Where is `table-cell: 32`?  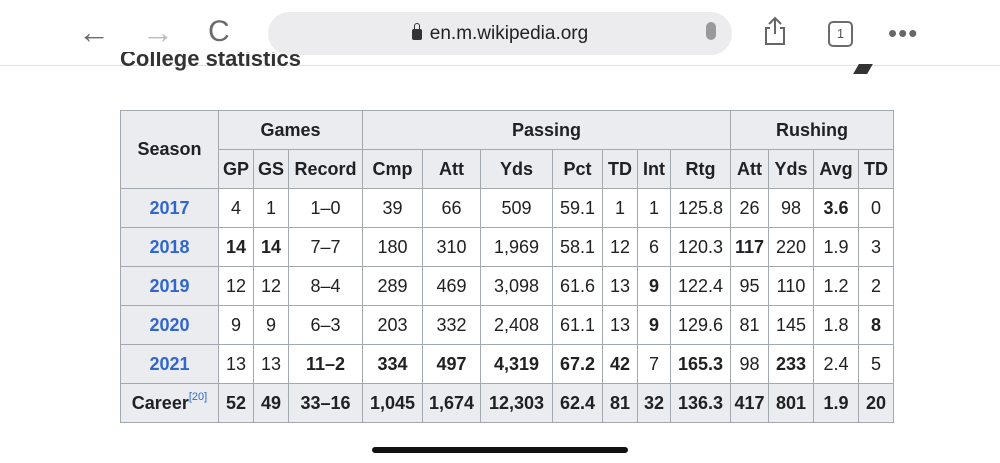 table-cell: 32 is located at coordinates (654, 403).